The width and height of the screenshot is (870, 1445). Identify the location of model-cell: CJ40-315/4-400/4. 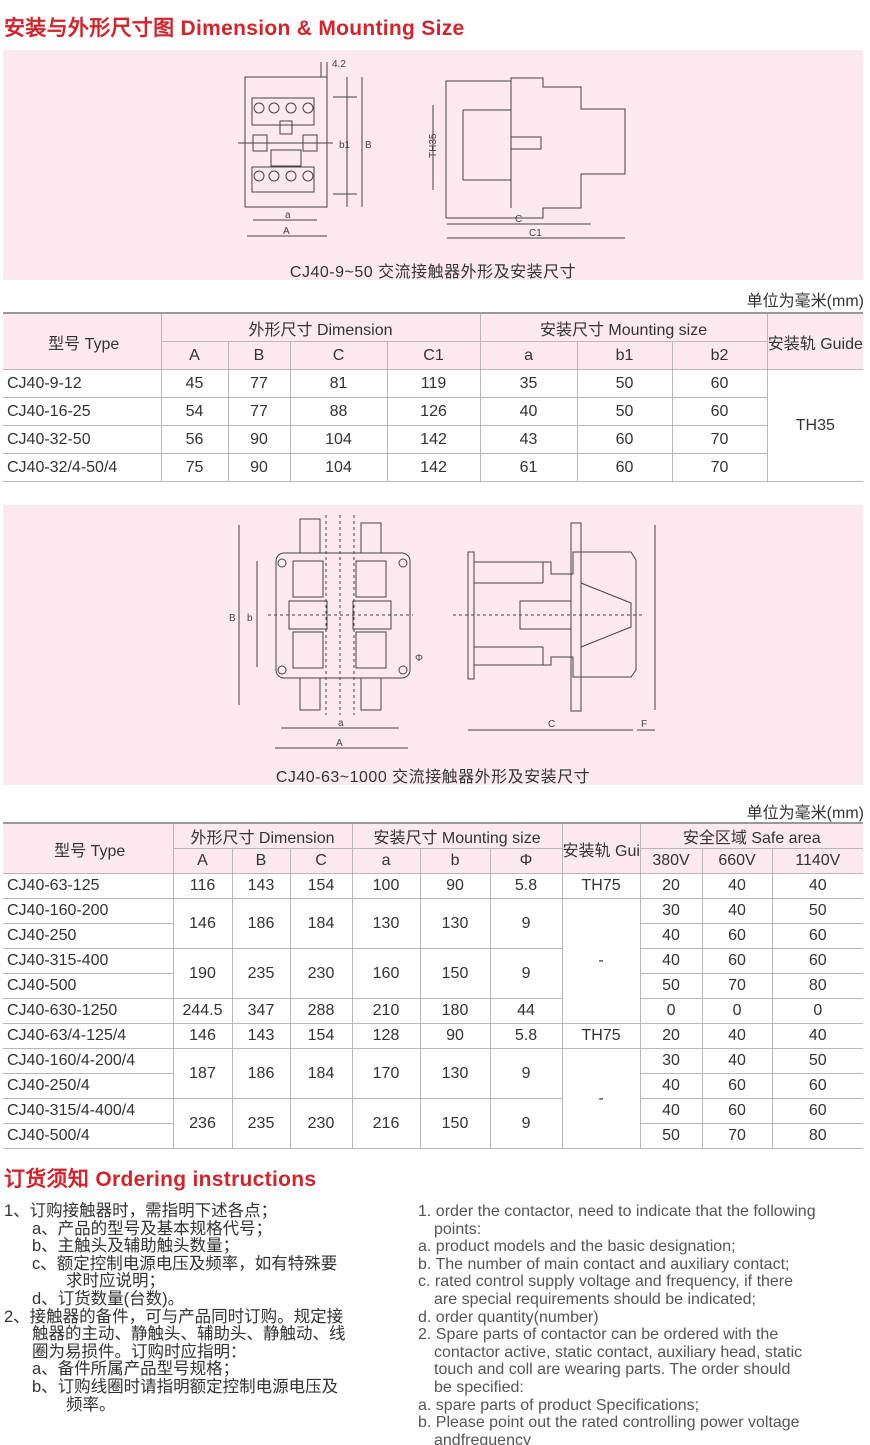
(88, 1111).